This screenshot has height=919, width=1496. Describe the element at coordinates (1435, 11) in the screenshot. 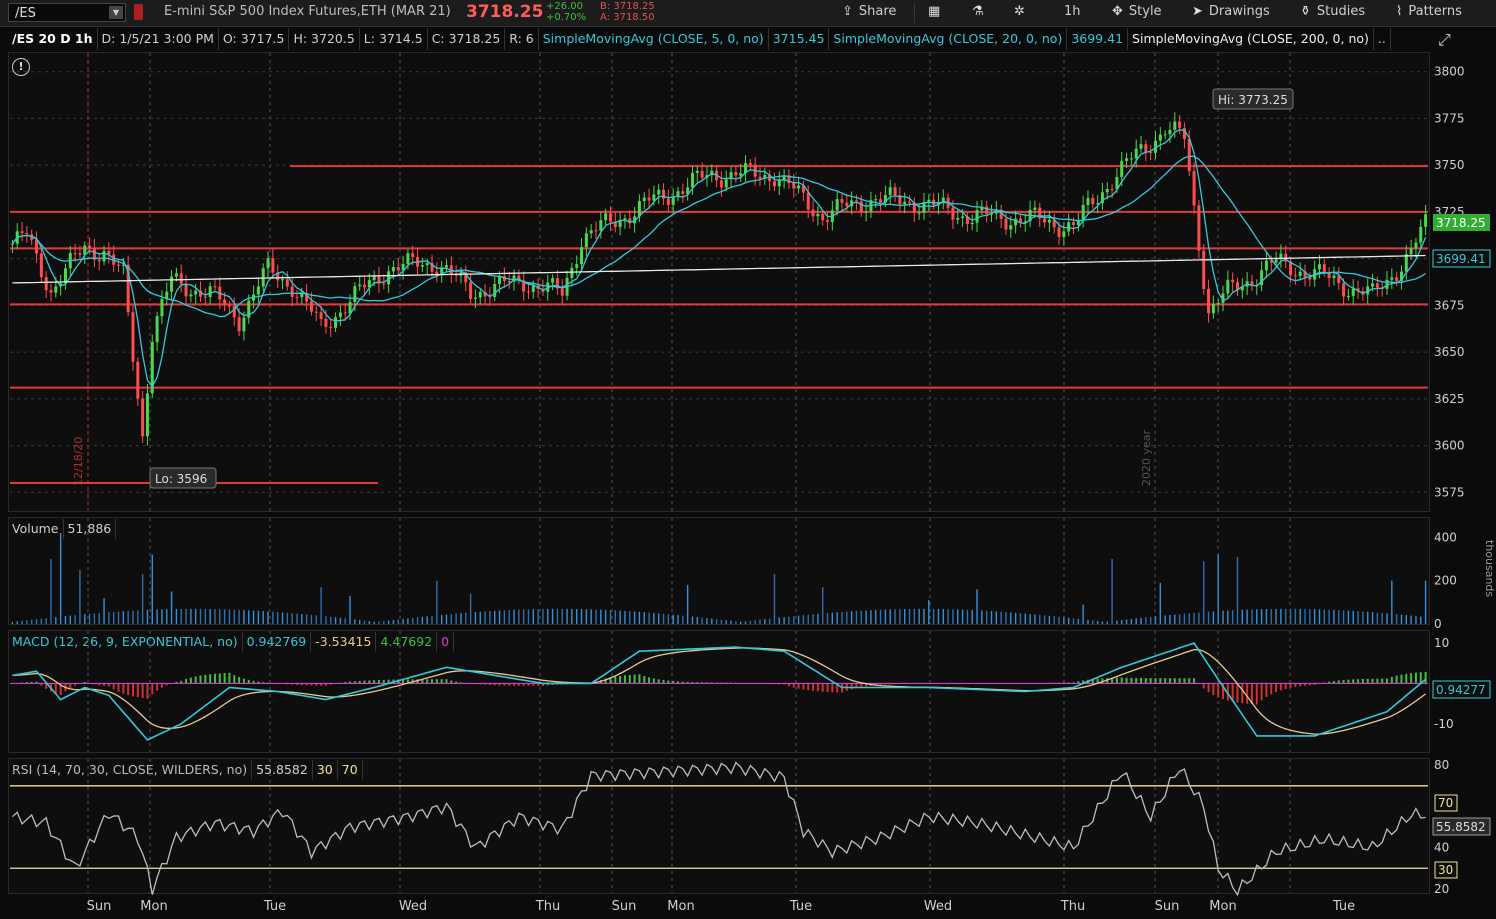

I see `patterns-label: Patterns` at that location.